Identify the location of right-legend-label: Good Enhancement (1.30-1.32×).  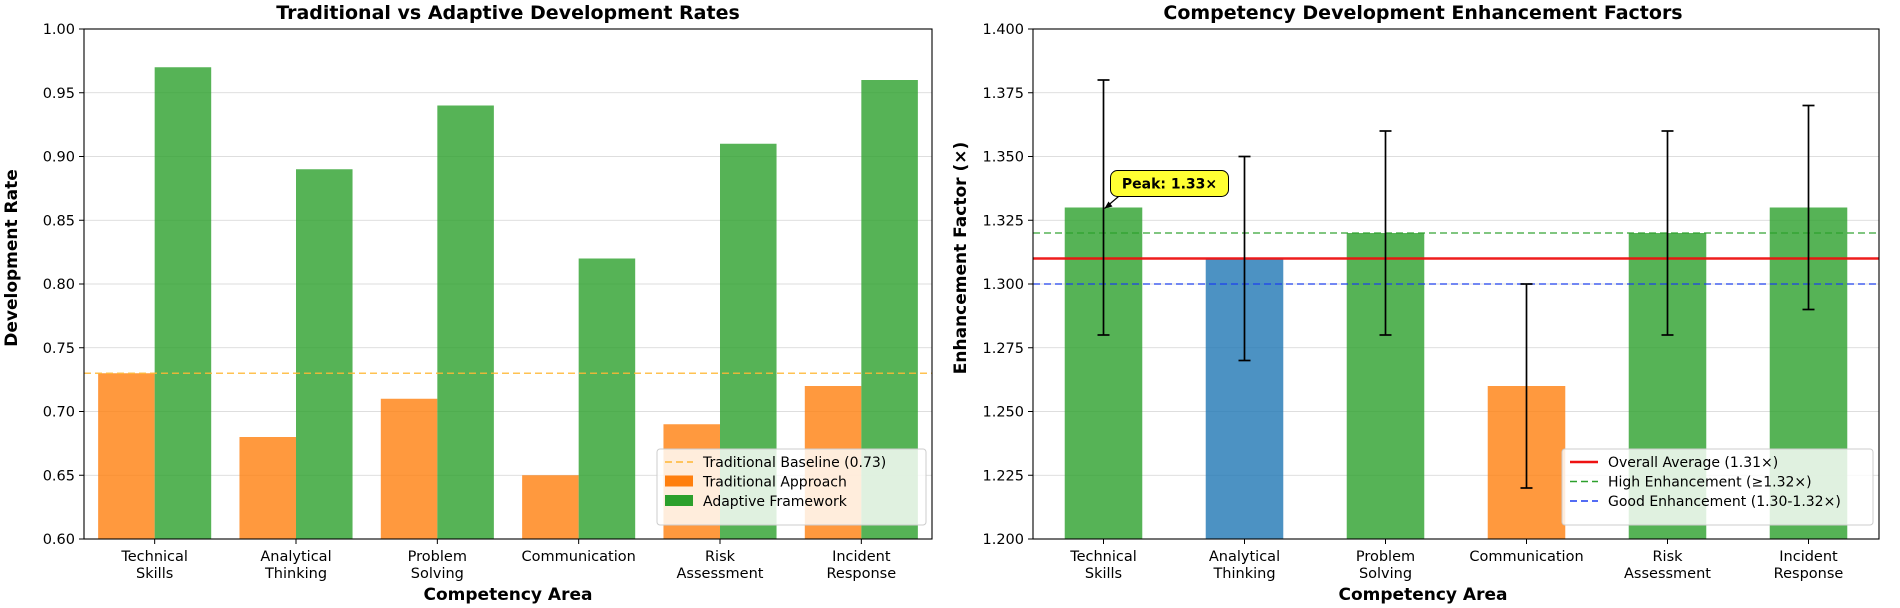
(1724, 502).